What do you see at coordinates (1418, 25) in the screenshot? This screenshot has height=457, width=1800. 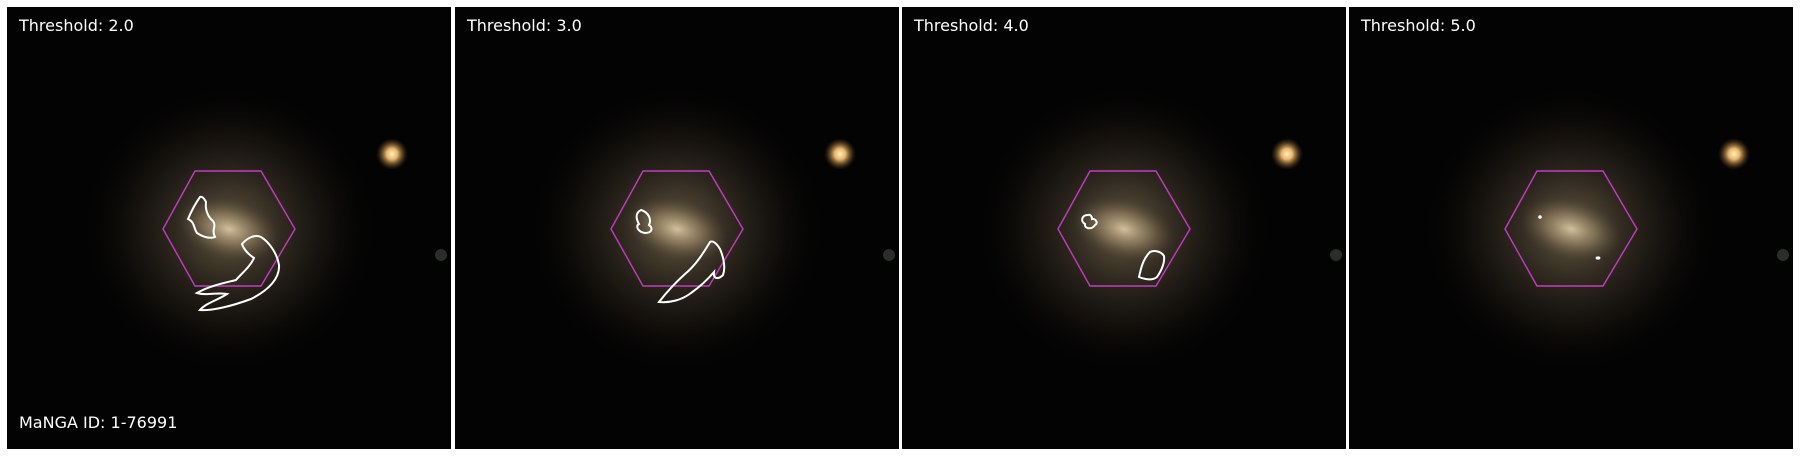 I see `threshold-label: Threshold: 5.0` at bounding box center [1418, 25].